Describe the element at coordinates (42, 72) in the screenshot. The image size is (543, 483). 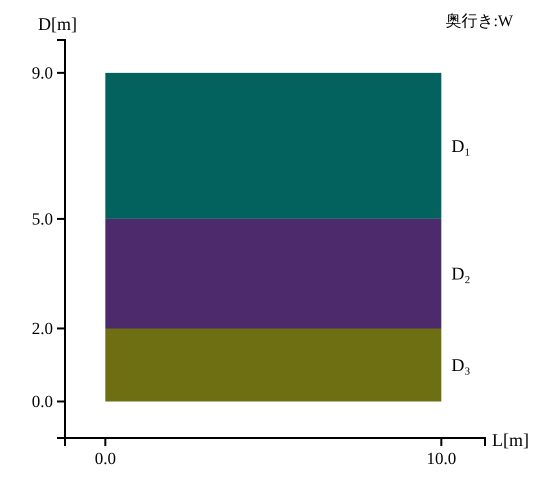
I see `y-tick-label: 9.0` at that location.